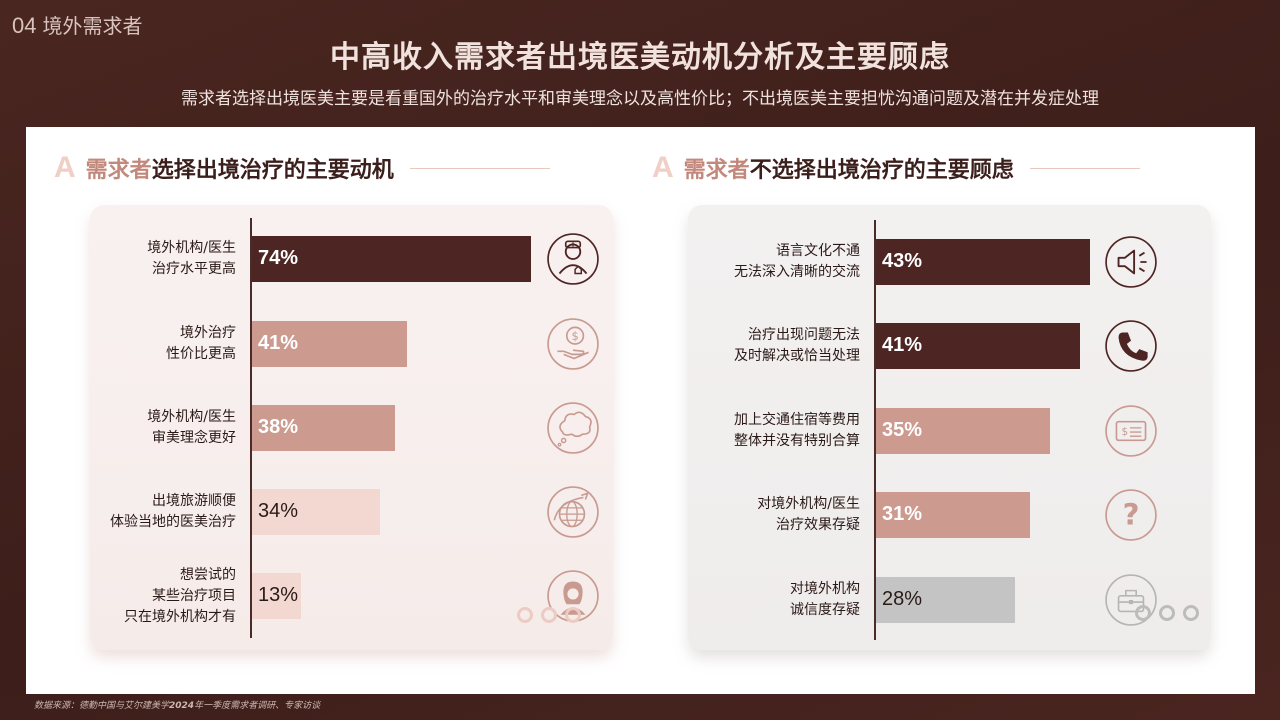  Describe the element at coordinates (24, 25) in the screenshot. I see `section-number: 04` at that location.